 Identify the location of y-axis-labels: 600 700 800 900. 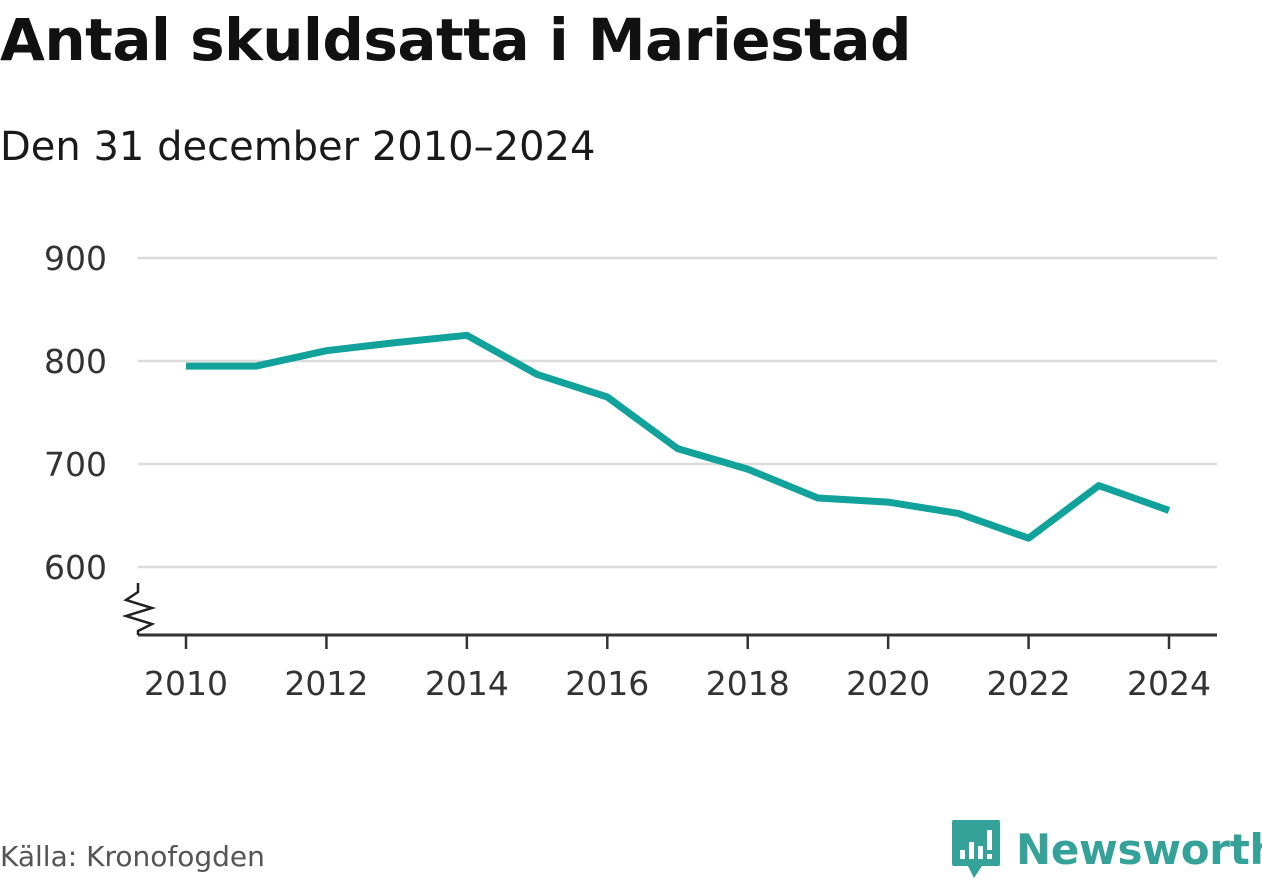
(75, 413).